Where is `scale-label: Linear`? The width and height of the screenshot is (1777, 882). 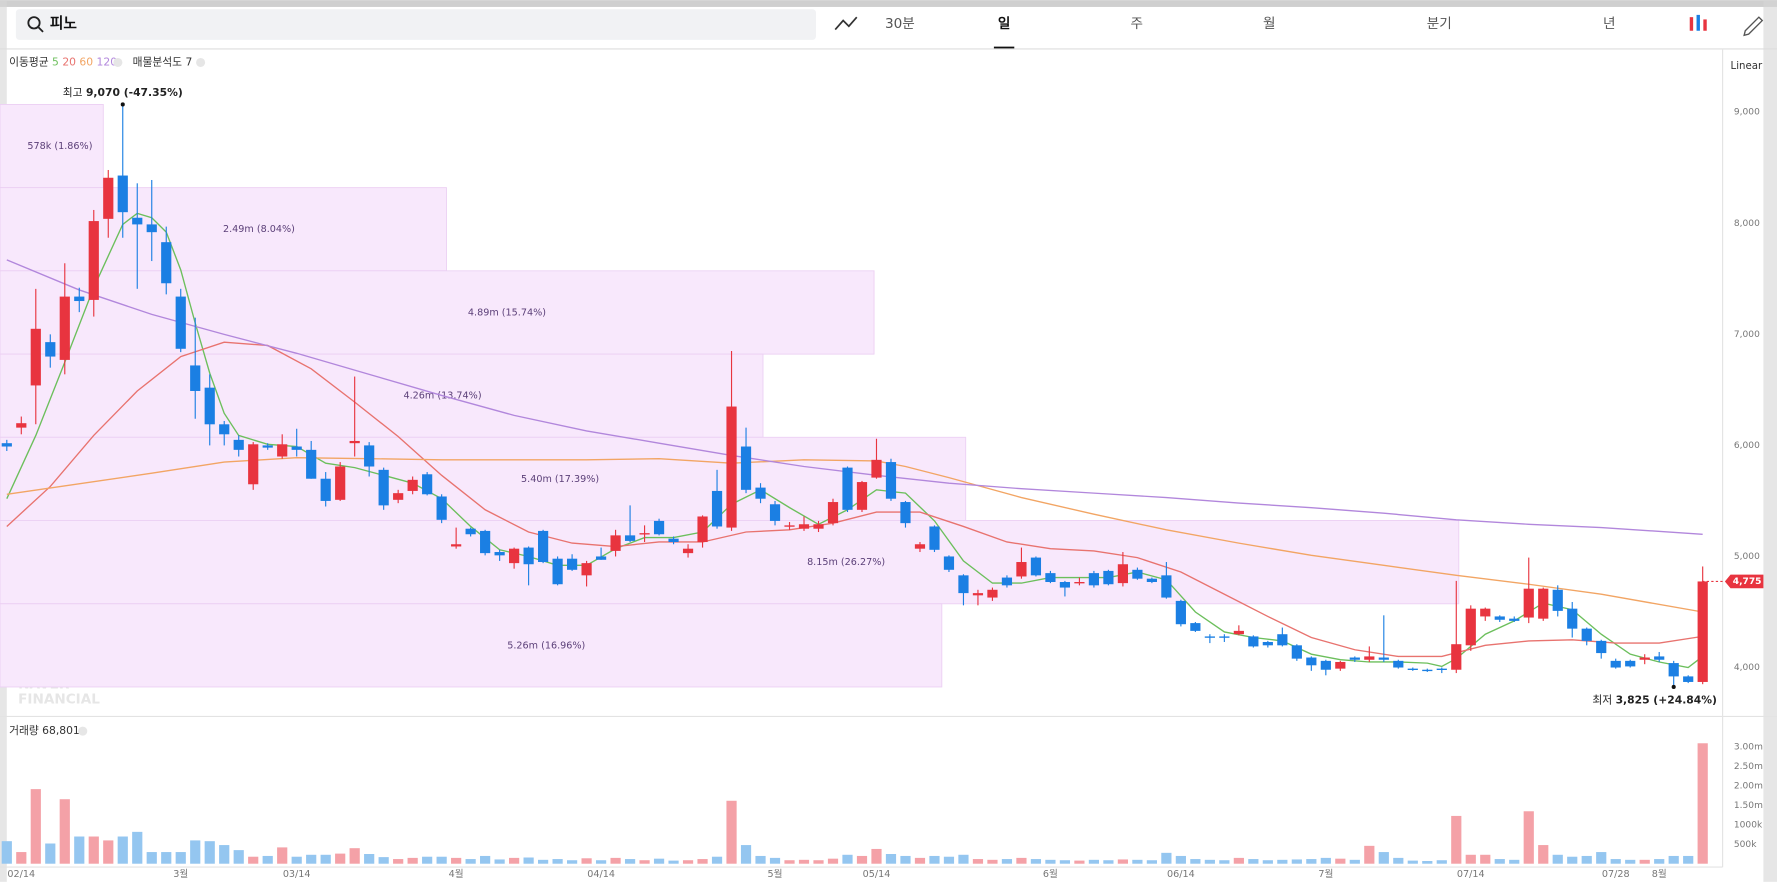
scale-label: Linear is located at coordinates (1747, 66).